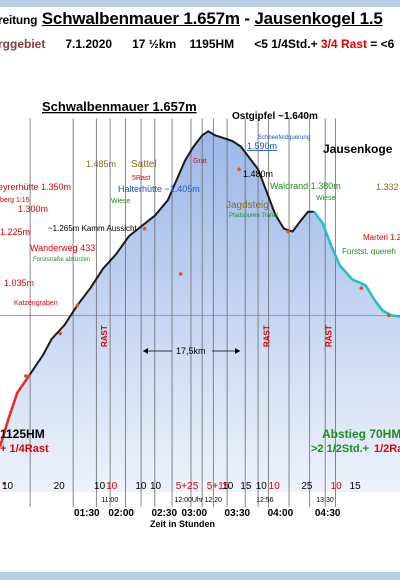  Describe the element at coordinates (212, 44) in the screenshot. I see `header-elevation: 1195HM` at that location.